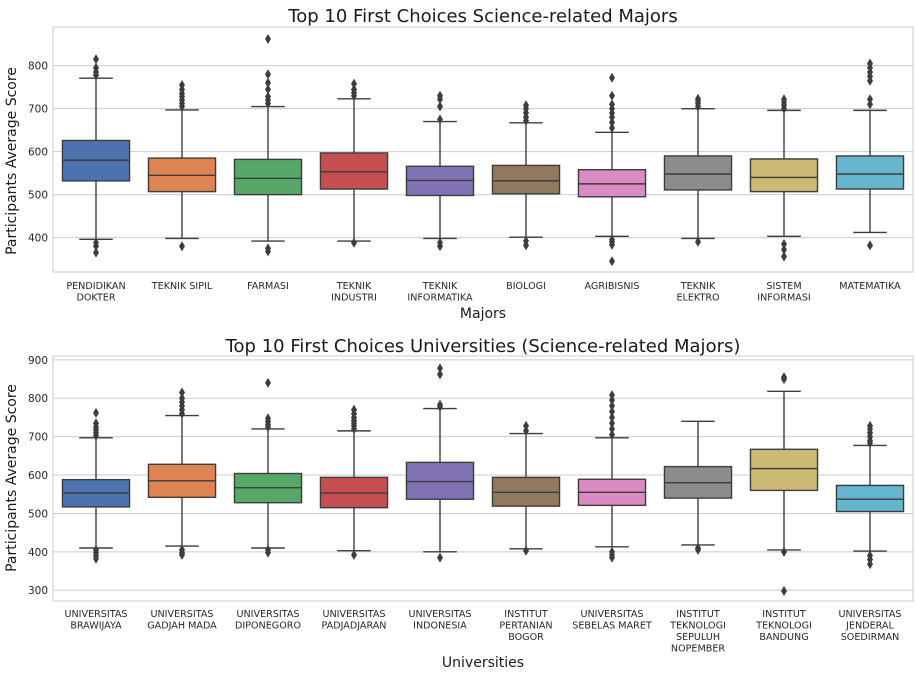 Image resolution: width=915 pixels, height=678 pixels. Describe the element at coordinates (182, 286) in the screenshot. I see `x-tick-label: TEKNIK SIPIL` at that location.